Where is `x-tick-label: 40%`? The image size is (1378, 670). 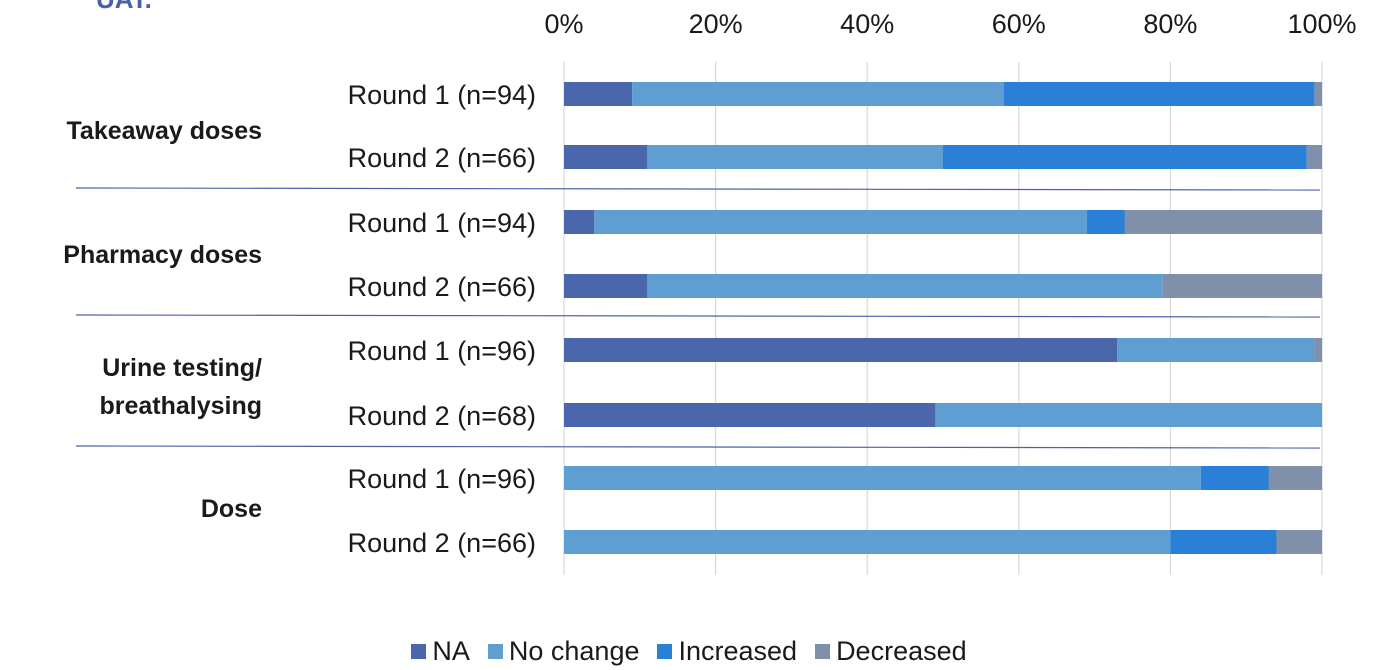
x-tick-label: 40% is located at coordinates (867, 24).